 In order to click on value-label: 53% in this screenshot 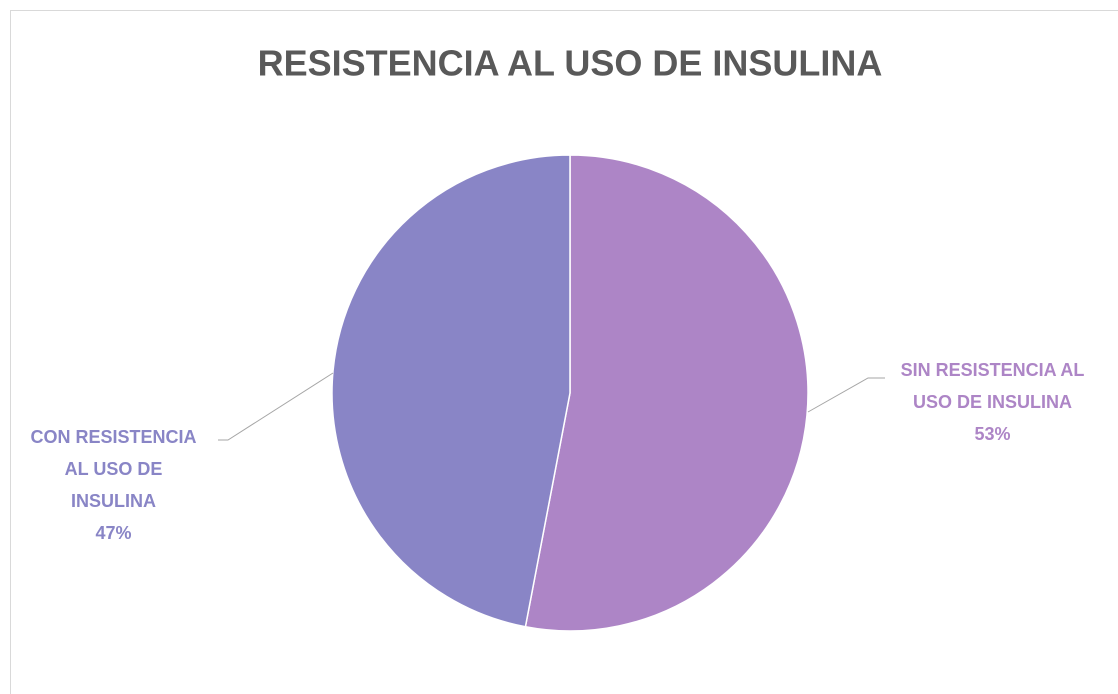, I will do `click(992, 434)`.